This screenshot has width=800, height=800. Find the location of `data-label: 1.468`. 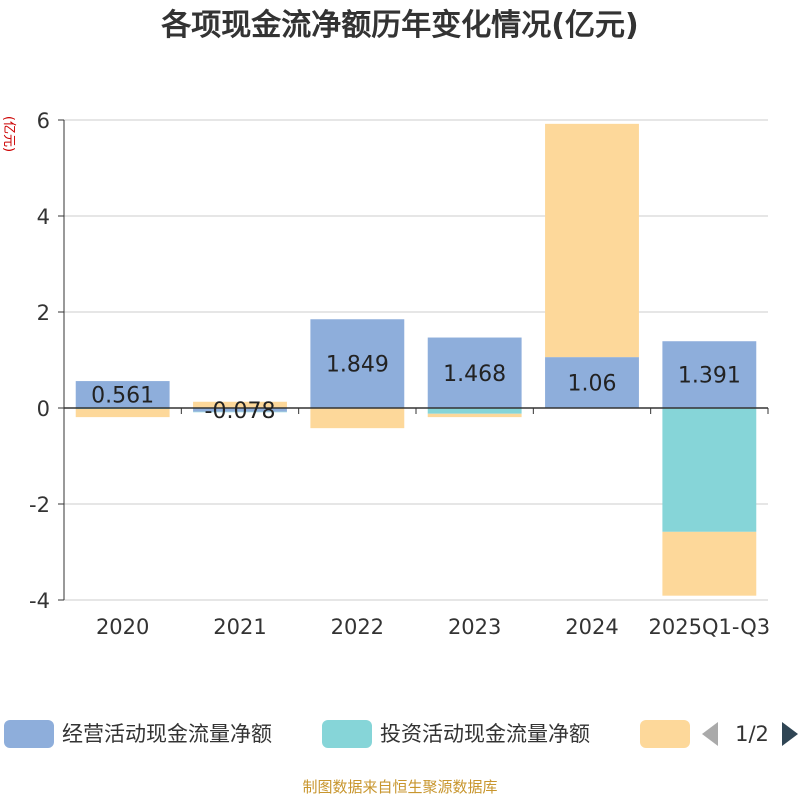

data-label: 1.468 is located at coordinates (474, 374).